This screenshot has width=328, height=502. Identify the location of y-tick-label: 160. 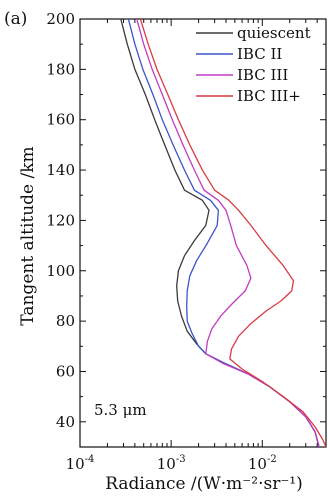
(60, 120).